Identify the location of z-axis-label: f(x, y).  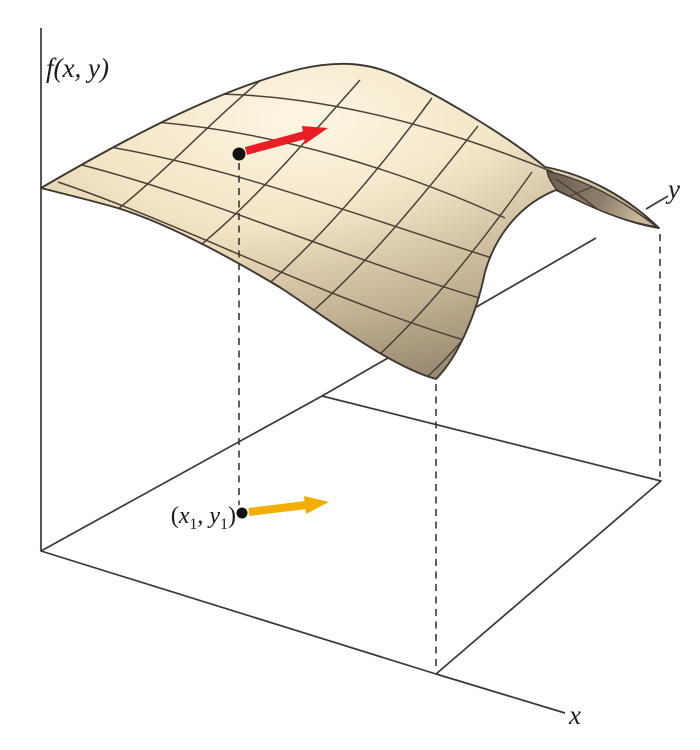
(77, 68).